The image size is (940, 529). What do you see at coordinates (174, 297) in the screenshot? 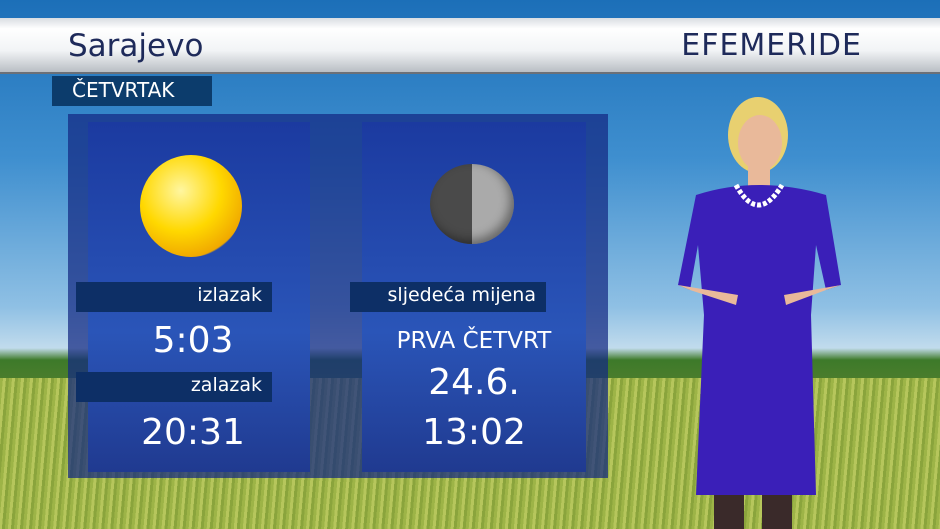
I see `sunrise-label: izlazak` at bounding box center [174, 297].